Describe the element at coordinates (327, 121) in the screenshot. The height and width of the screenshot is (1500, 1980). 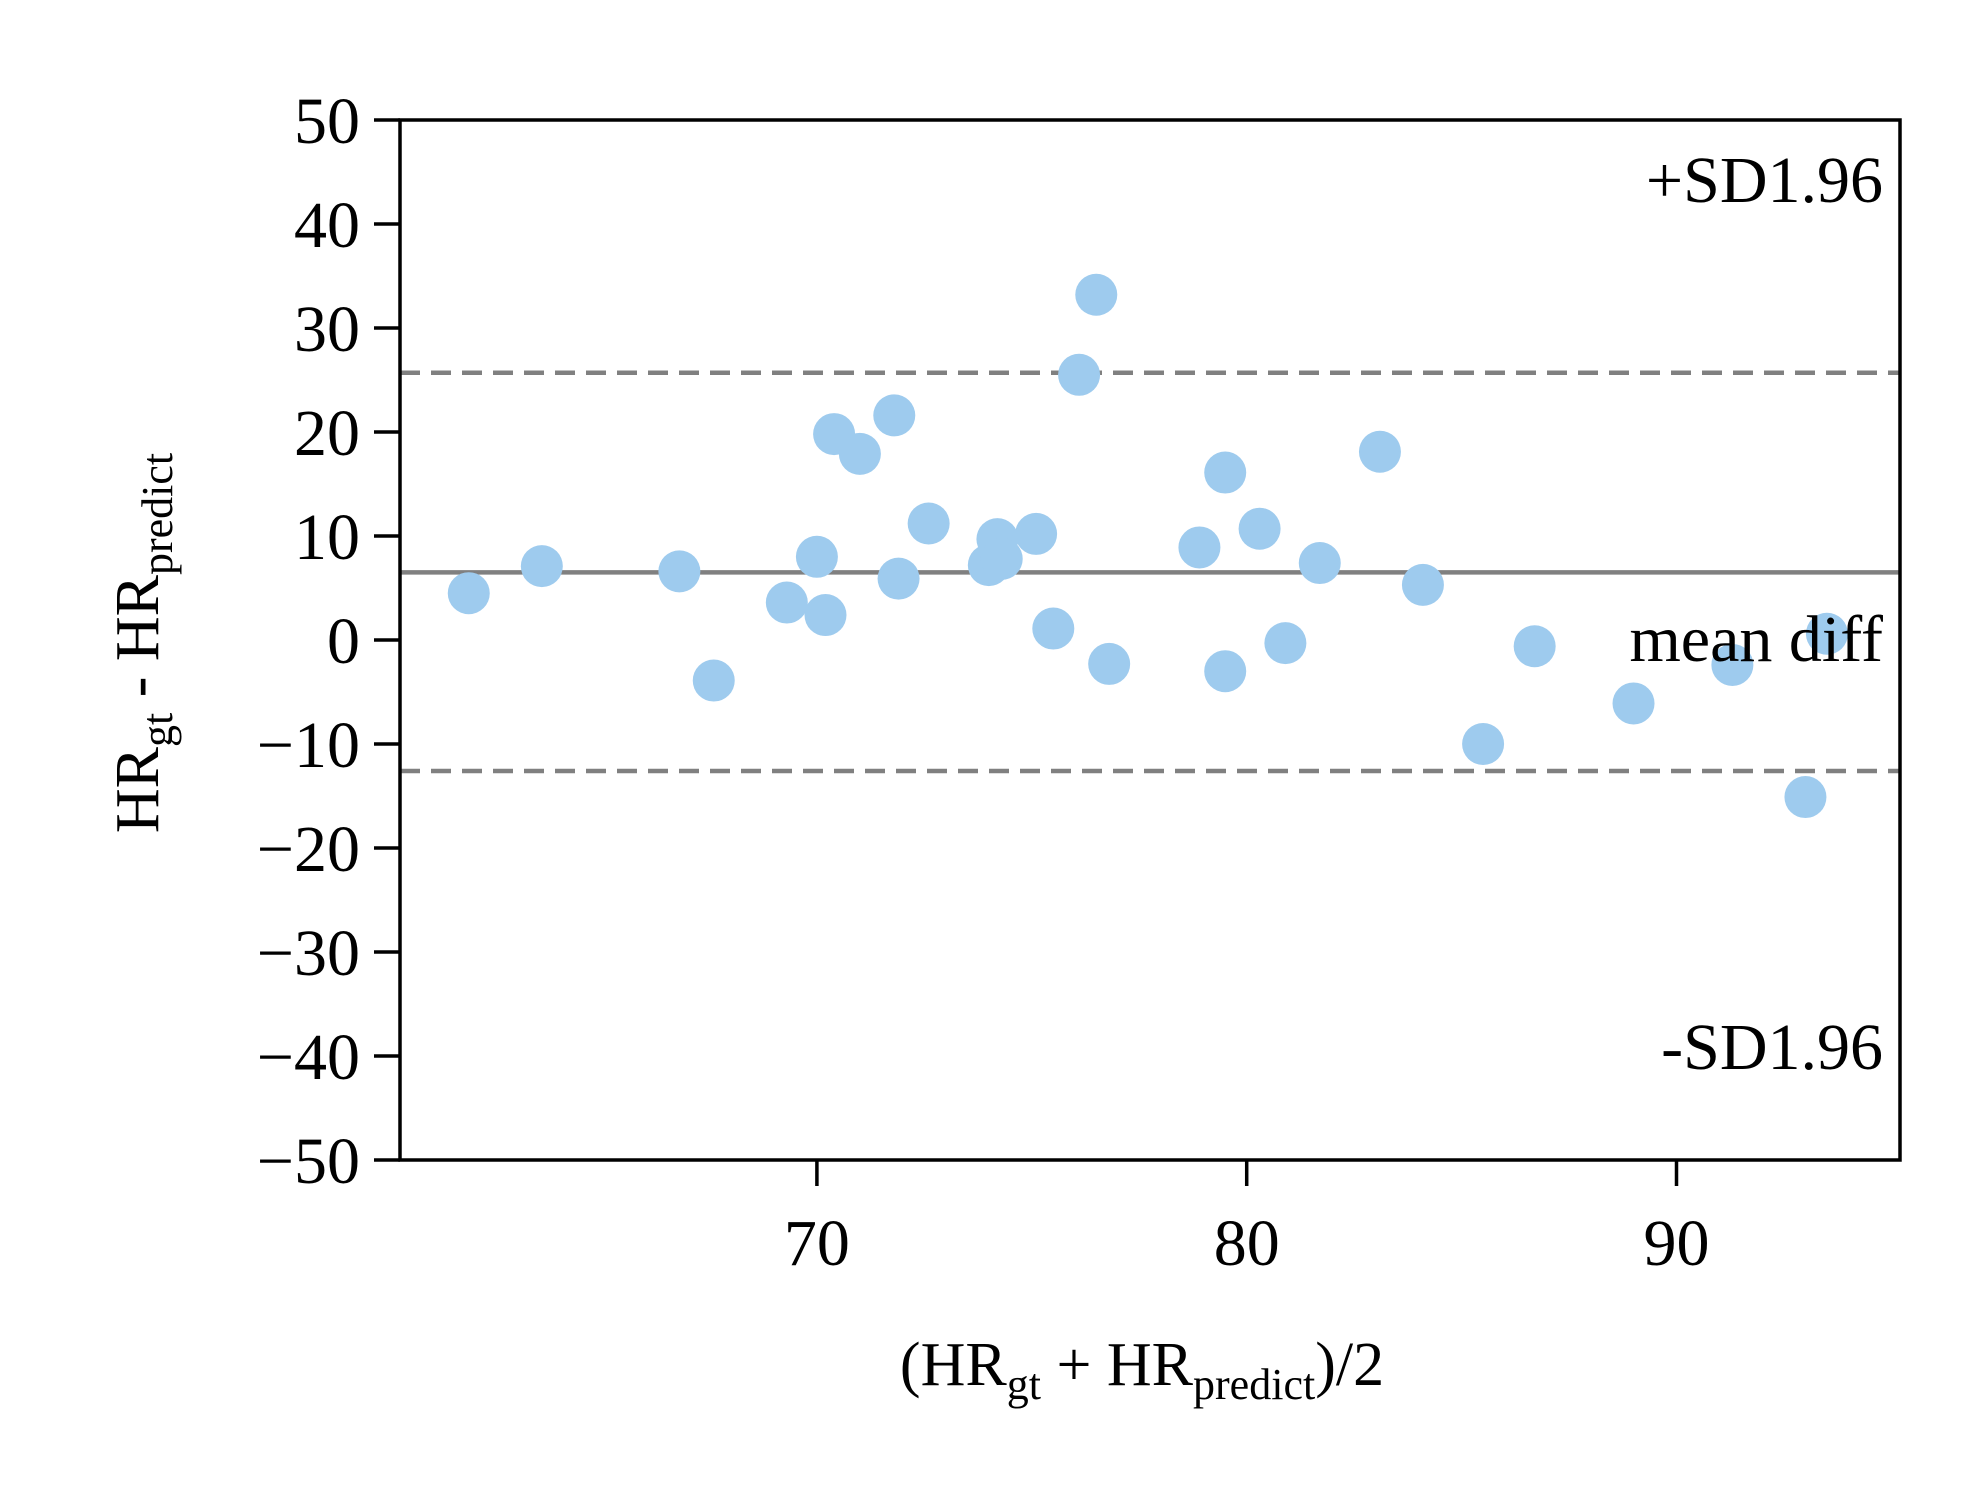
I see `y-tick-label: 50` at that location.